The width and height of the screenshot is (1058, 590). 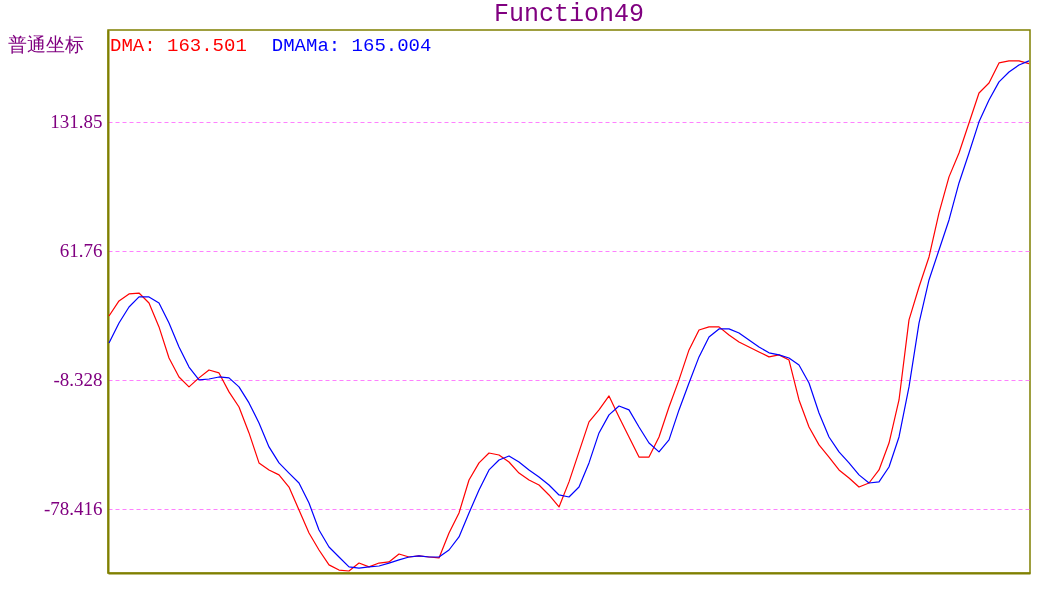 I want to click on text: DMAMa: 165.004, so click(x=351, y=46).